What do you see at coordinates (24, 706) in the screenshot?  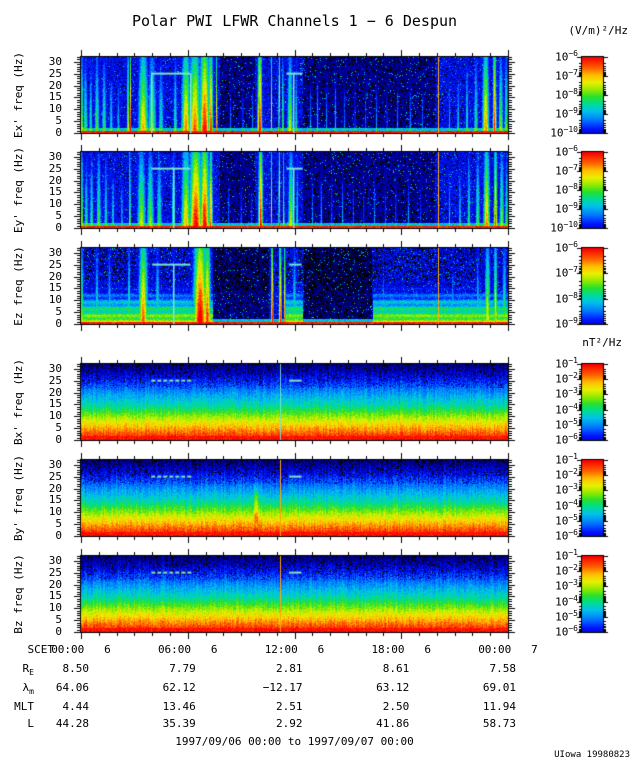 I see `ephemeris-row-label: MLT` at bounding box center [24, 706].